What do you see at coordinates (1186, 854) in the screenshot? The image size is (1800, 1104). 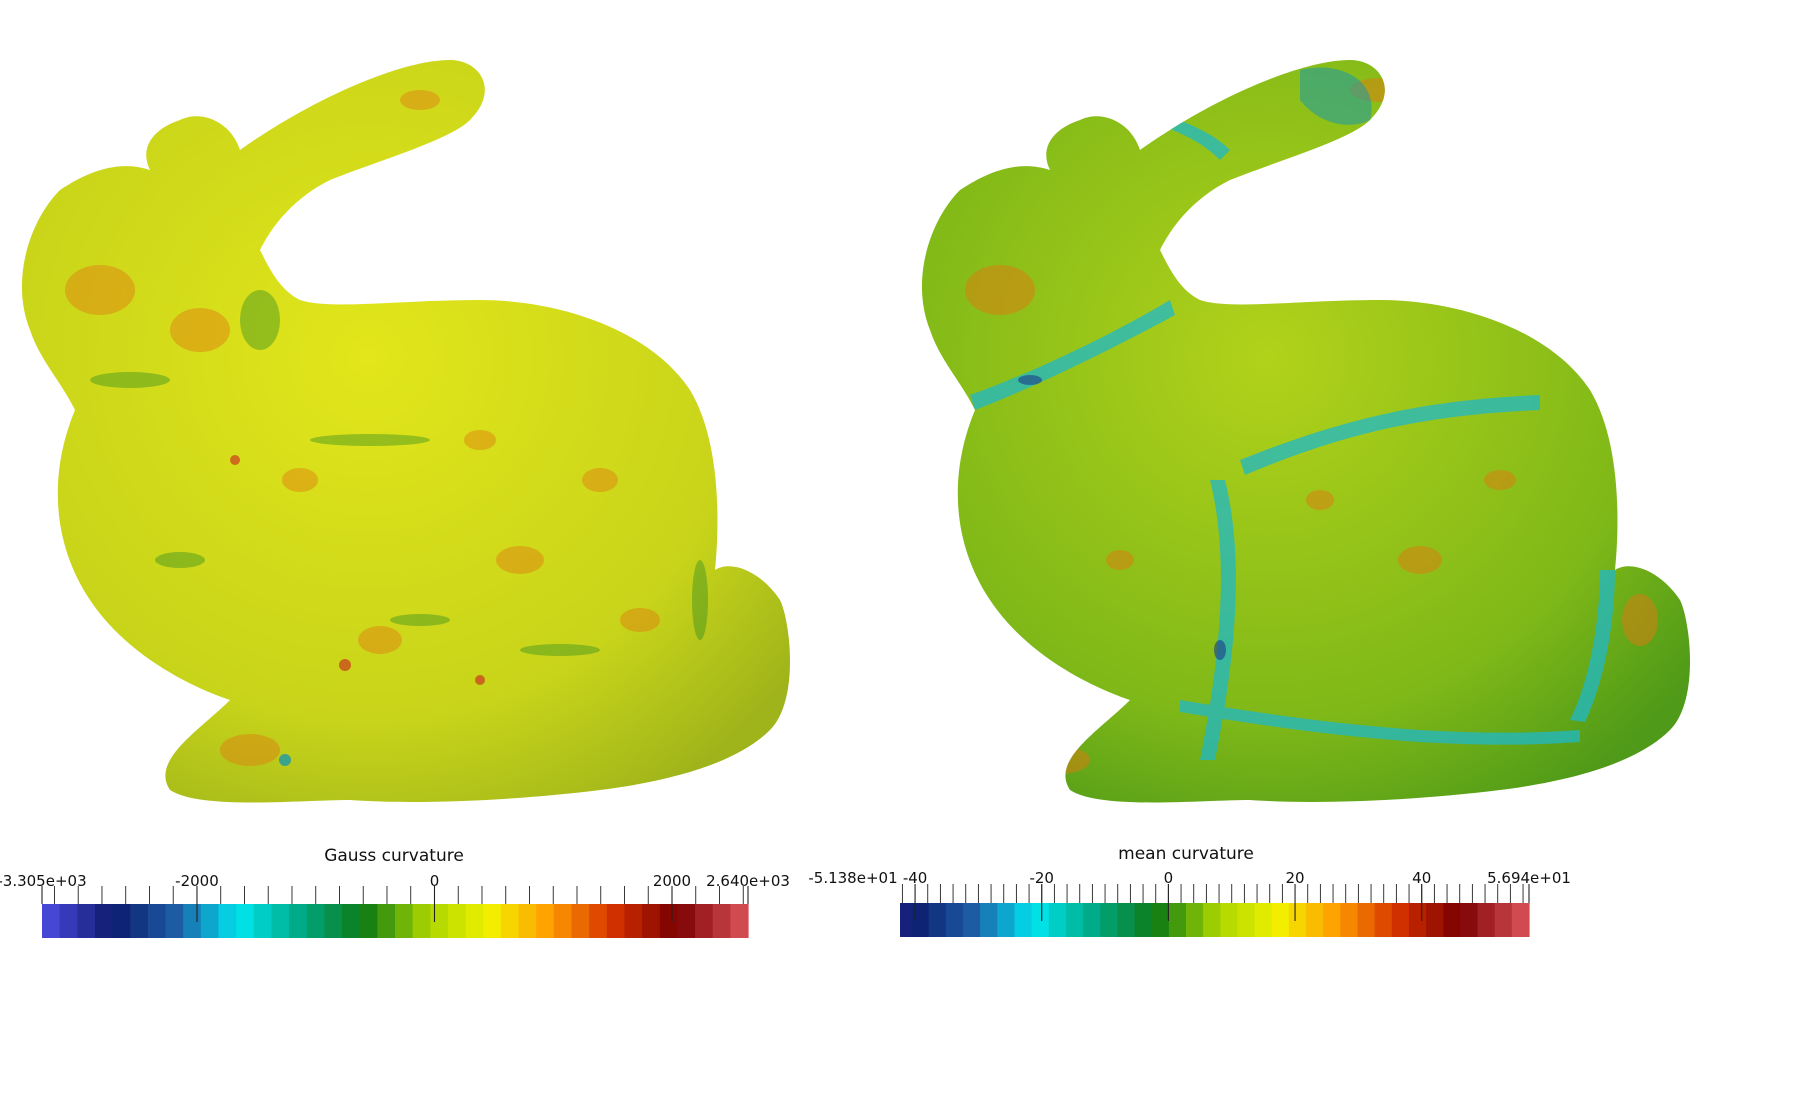 I see `colorbar-title: mean curvature` at bounding box center [1186, 854].